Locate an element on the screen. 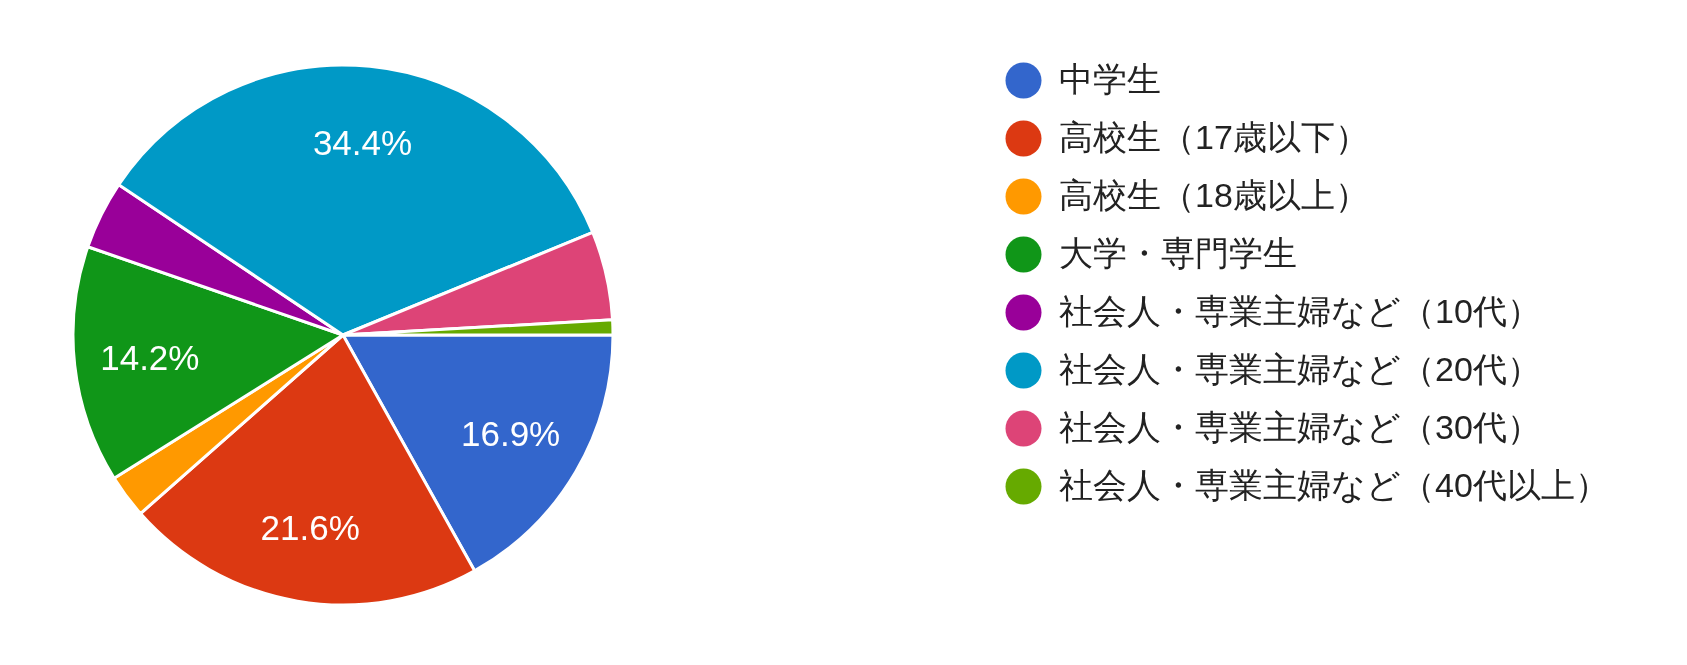  data-label: 14.2% is located at coordinates (150, 357).